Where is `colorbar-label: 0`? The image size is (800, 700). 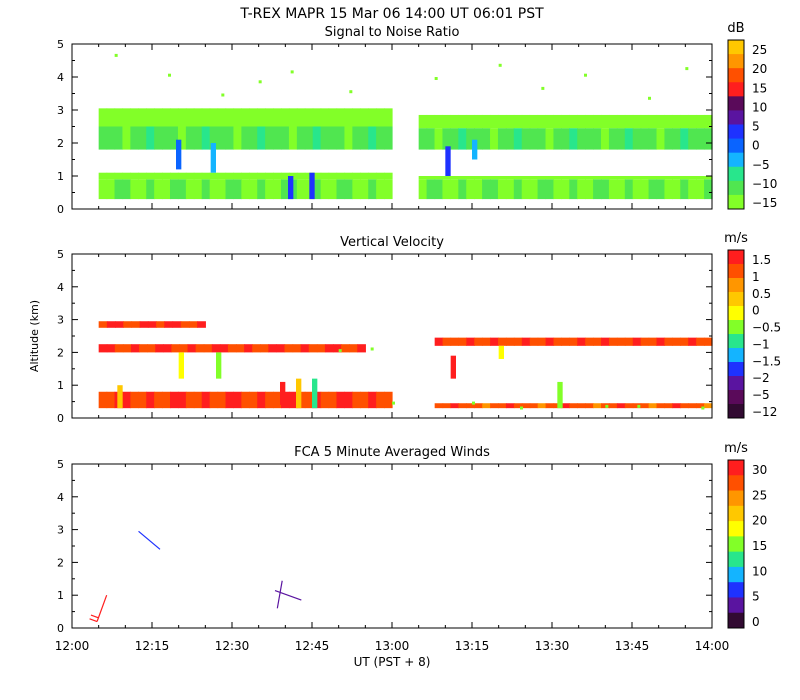
colorbar-label: 0 is located at coordinates (756, 146).